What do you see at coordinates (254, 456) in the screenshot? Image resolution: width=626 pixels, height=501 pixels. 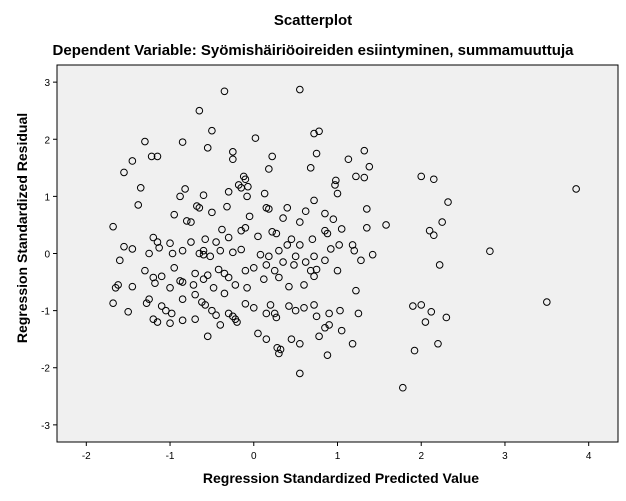 I see `x-tick-label: 0` at bounding box center [254, 456].